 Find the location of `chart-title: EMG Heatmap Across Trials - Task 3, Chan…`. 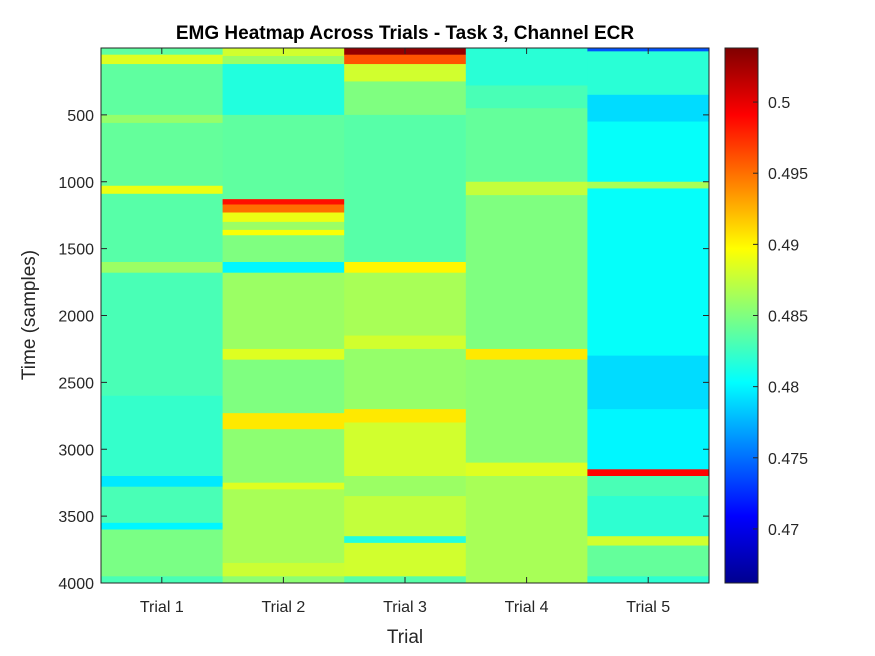

chart-title: EMG Heatmap Across Trials - Task 3, Chan… is located at coordinates (405, 33).